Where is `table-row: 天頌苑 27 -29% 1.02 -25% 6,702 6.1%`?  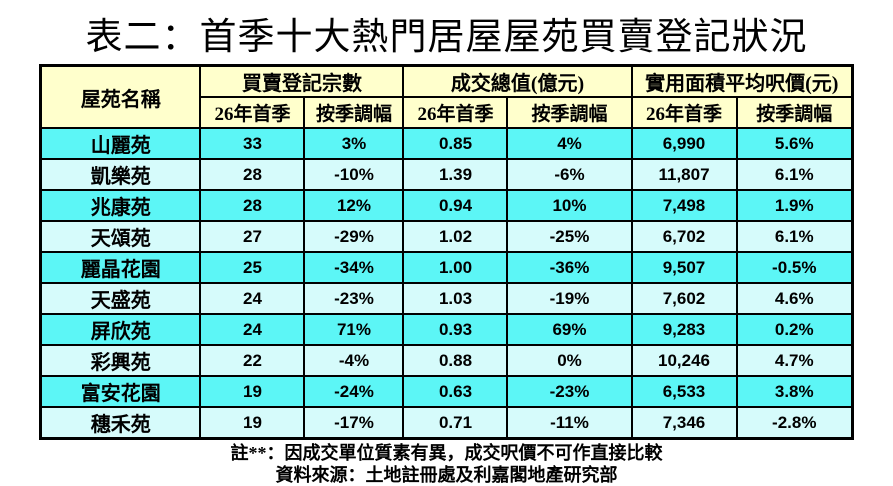 table-row: 天頌苑 27 -29% 1.02 -25% 6,702 6.1% is located at coordinates (446, 236).